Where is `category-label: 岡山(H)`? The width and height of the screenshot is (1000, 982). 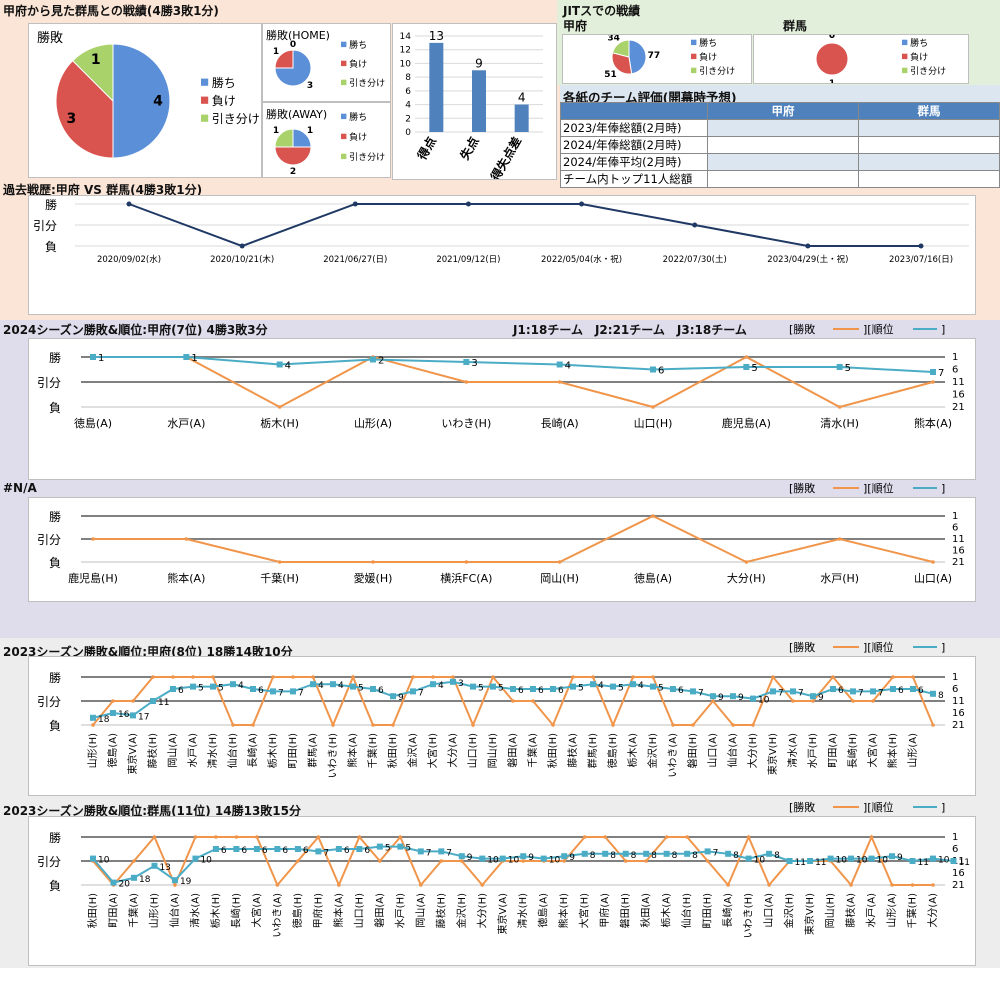
category-label: 岡山(H) is located at coordinates (831, 910).